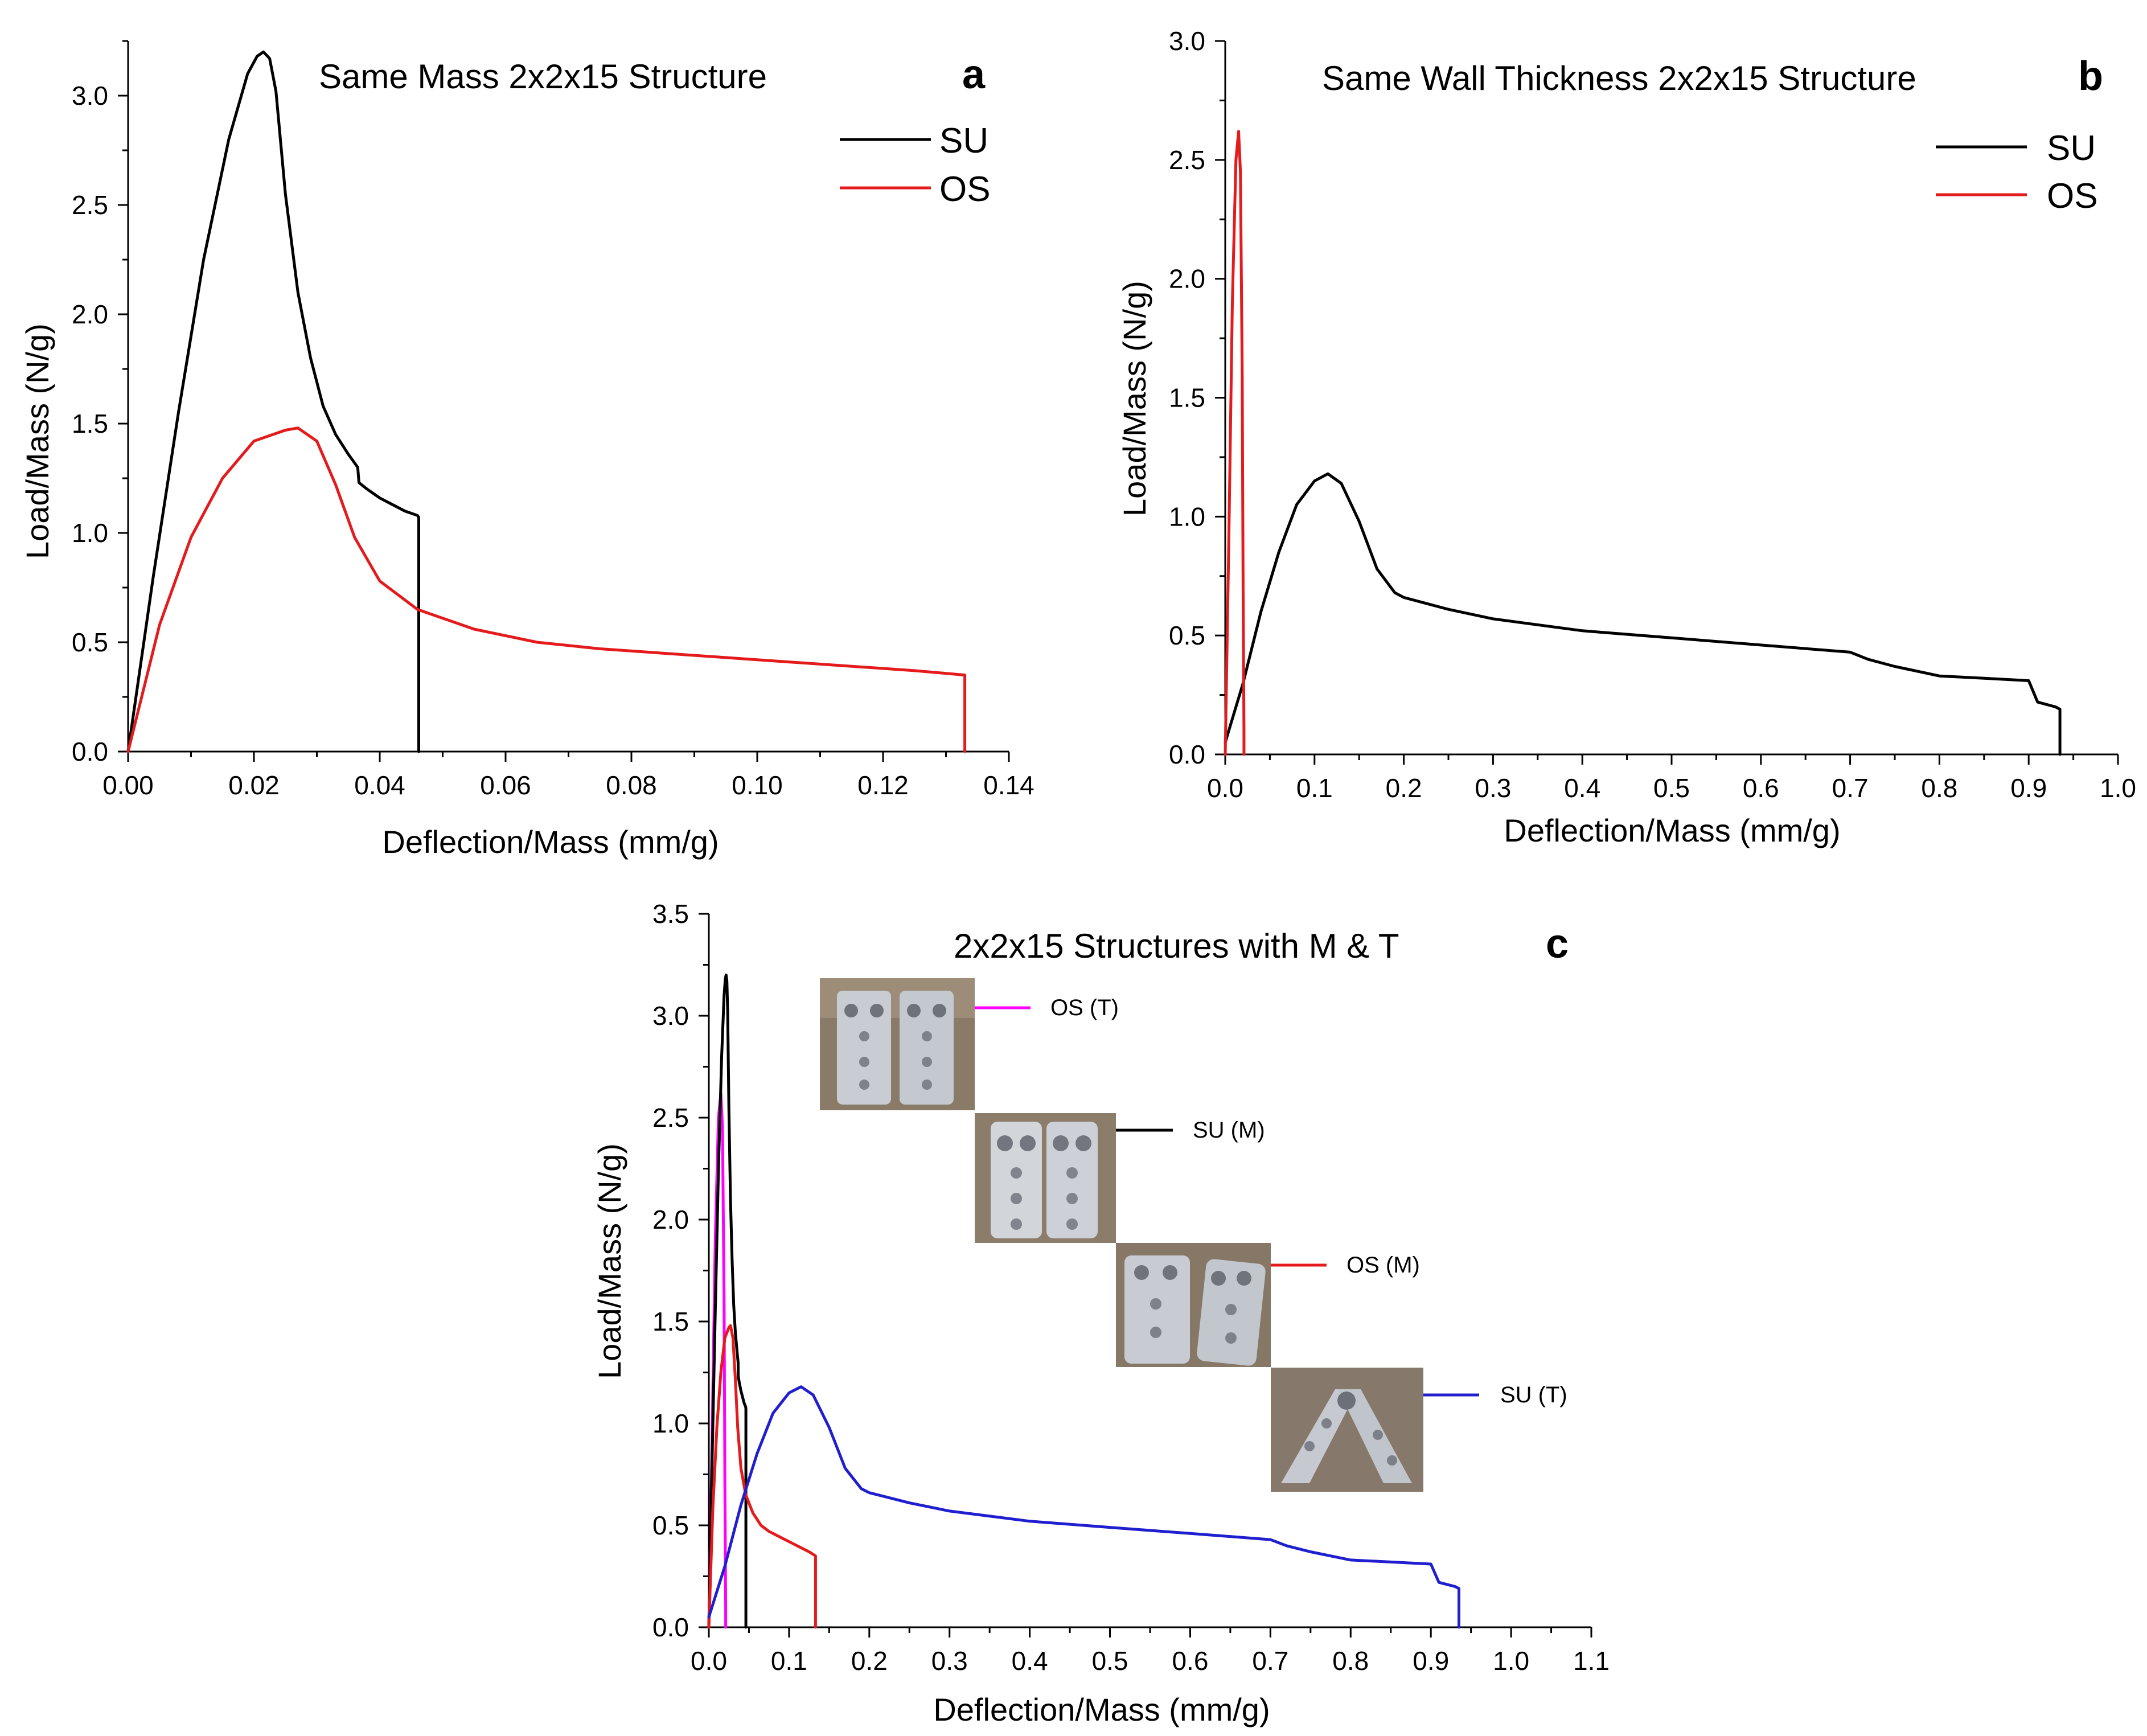 The height and width of the screenshot is (1736, 2147). What do you see at coordinates (609, 1261) in the screenshot?
I see `panel-c-y-axis-title: Load/Mass (N/g)` at bounding box center [609, 1261].